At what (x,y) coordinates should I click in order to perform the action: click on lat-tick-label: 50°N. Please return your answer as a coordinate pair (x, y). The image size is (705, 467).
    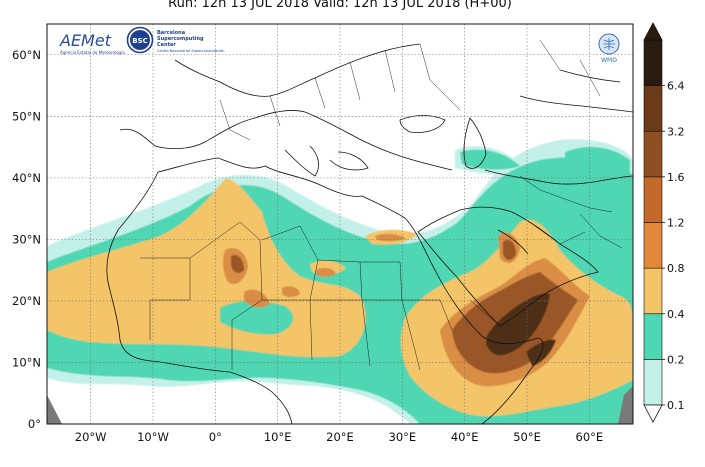
    Looking at the image, I should click on (26, 116).